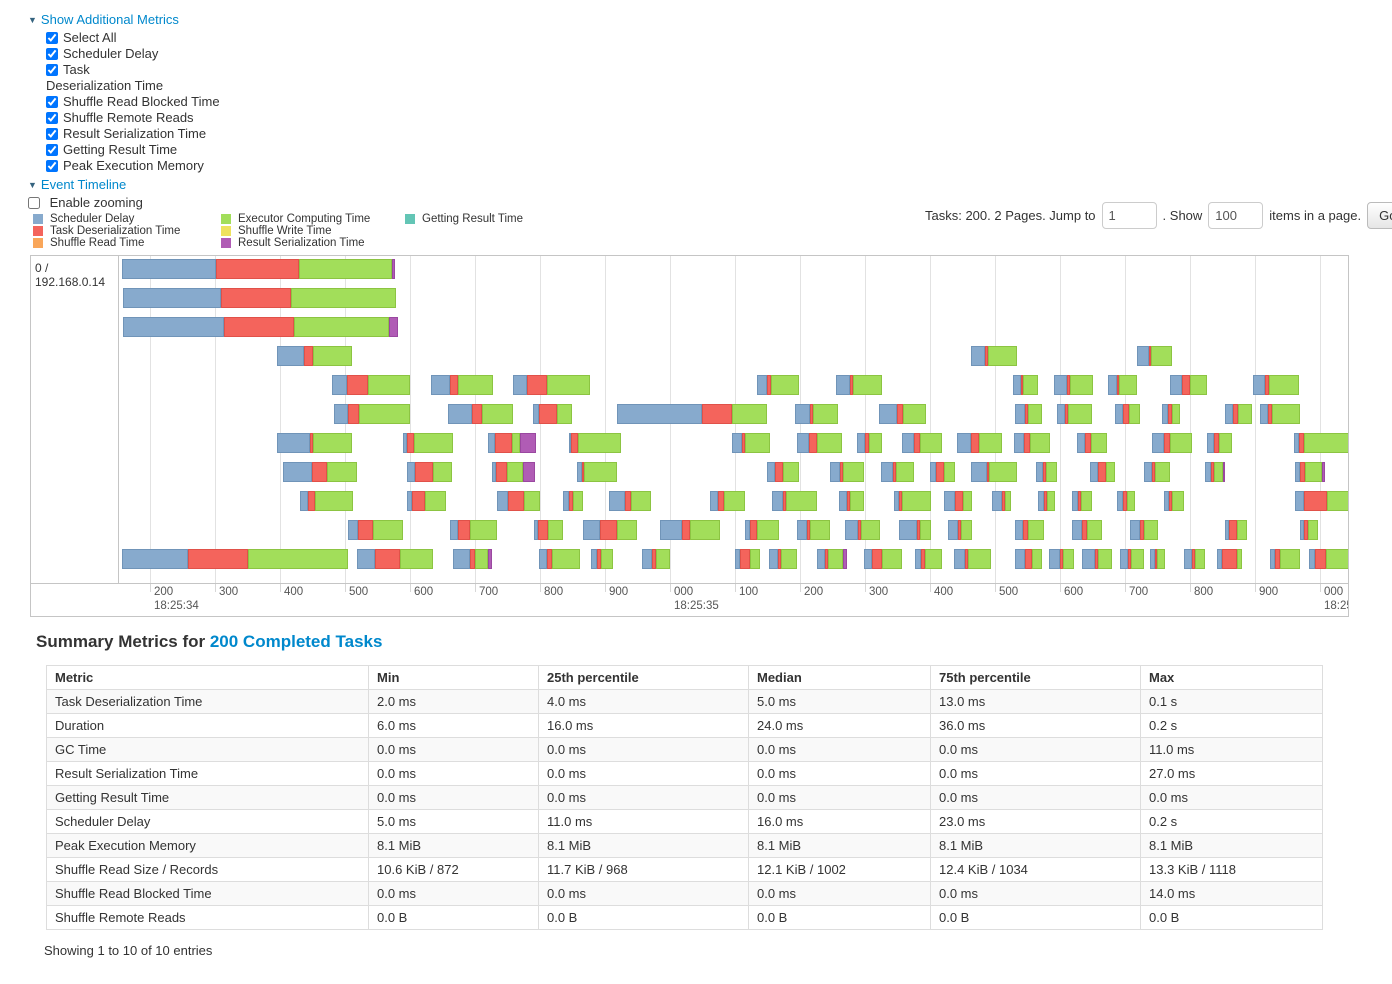  Describe the element at coordinates (52, 102) in the screenshot. I see `metric-checkbox-shuffle-read-blocked-time` at that location.